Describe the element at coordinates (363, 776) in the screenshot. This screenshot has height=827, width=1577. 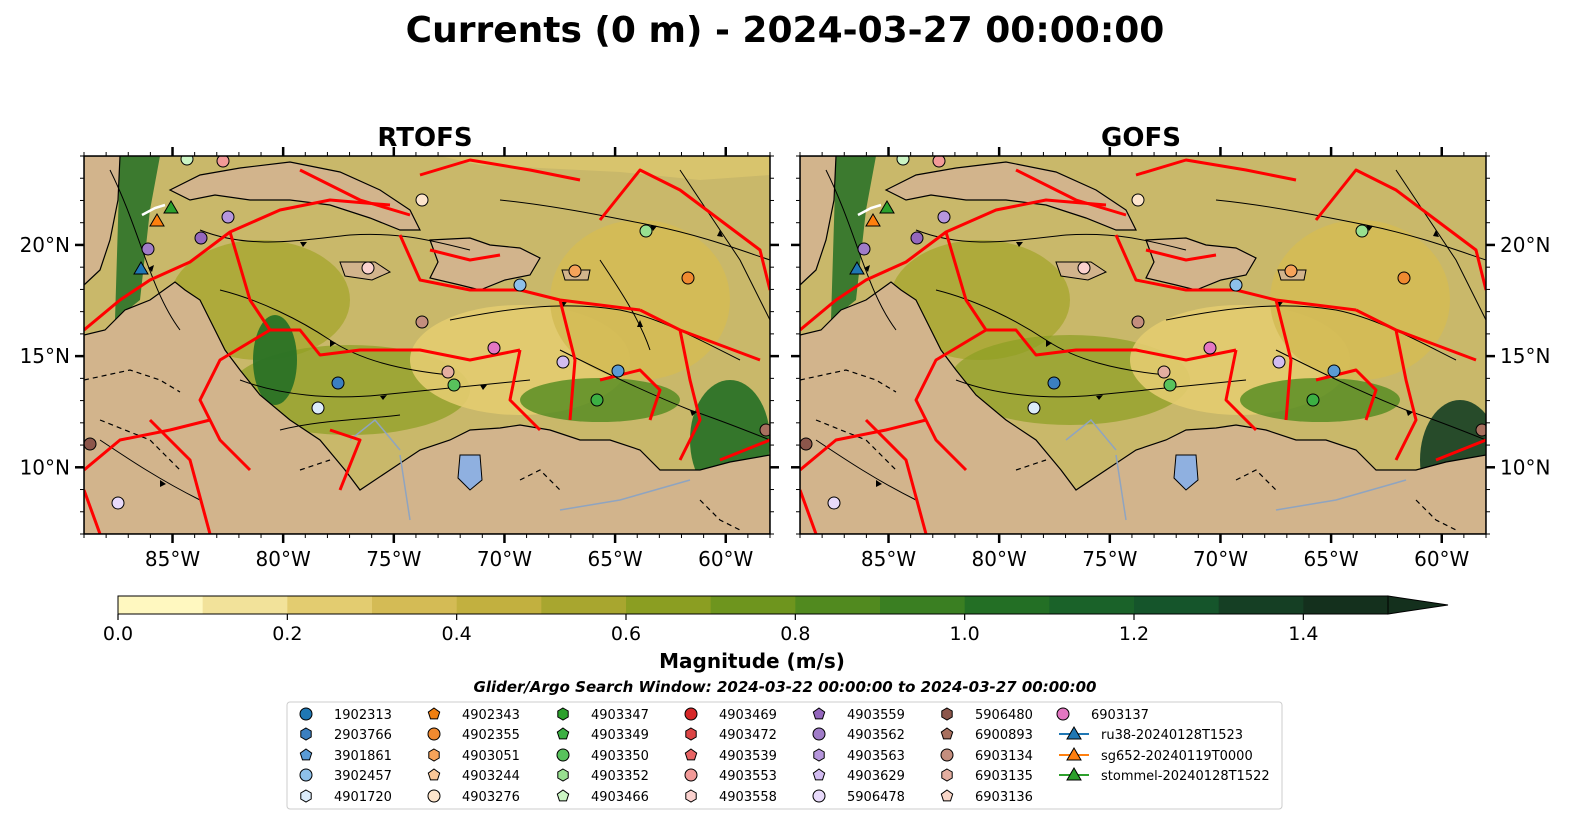
I see `legend-label: 3902457` at that location.